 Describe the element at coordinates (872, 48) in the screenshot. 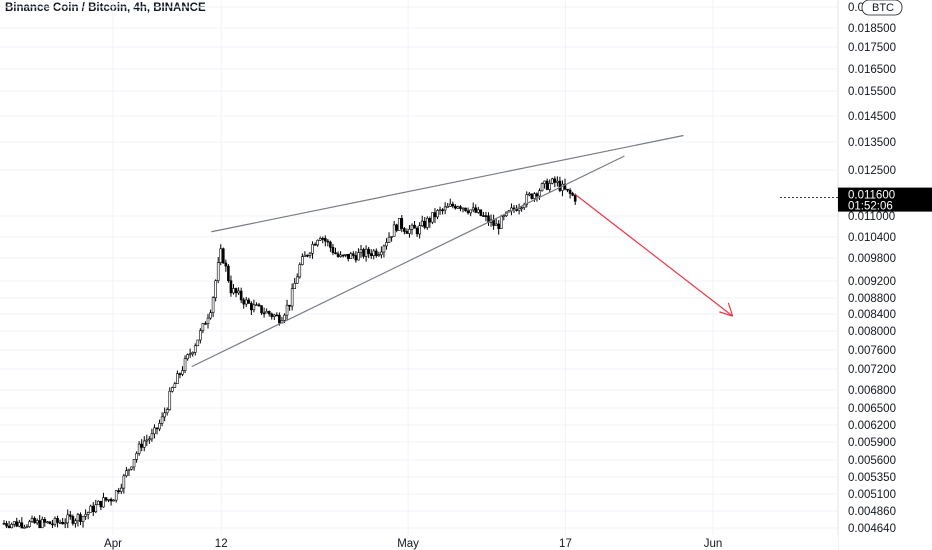

I see `price-tick-label: 0.017500` at that location.